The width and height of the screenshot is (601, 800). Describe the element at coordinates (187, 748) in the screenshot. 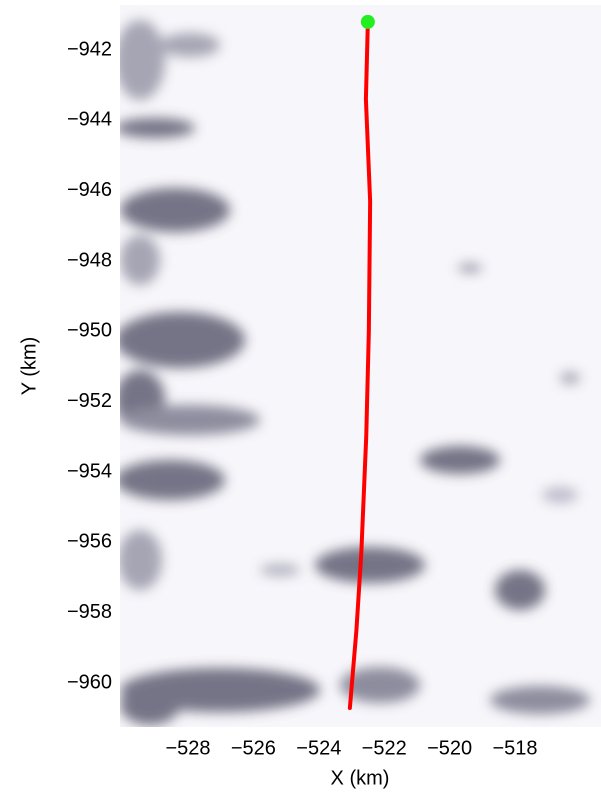

I see `x-tick-label: −528` at that location.